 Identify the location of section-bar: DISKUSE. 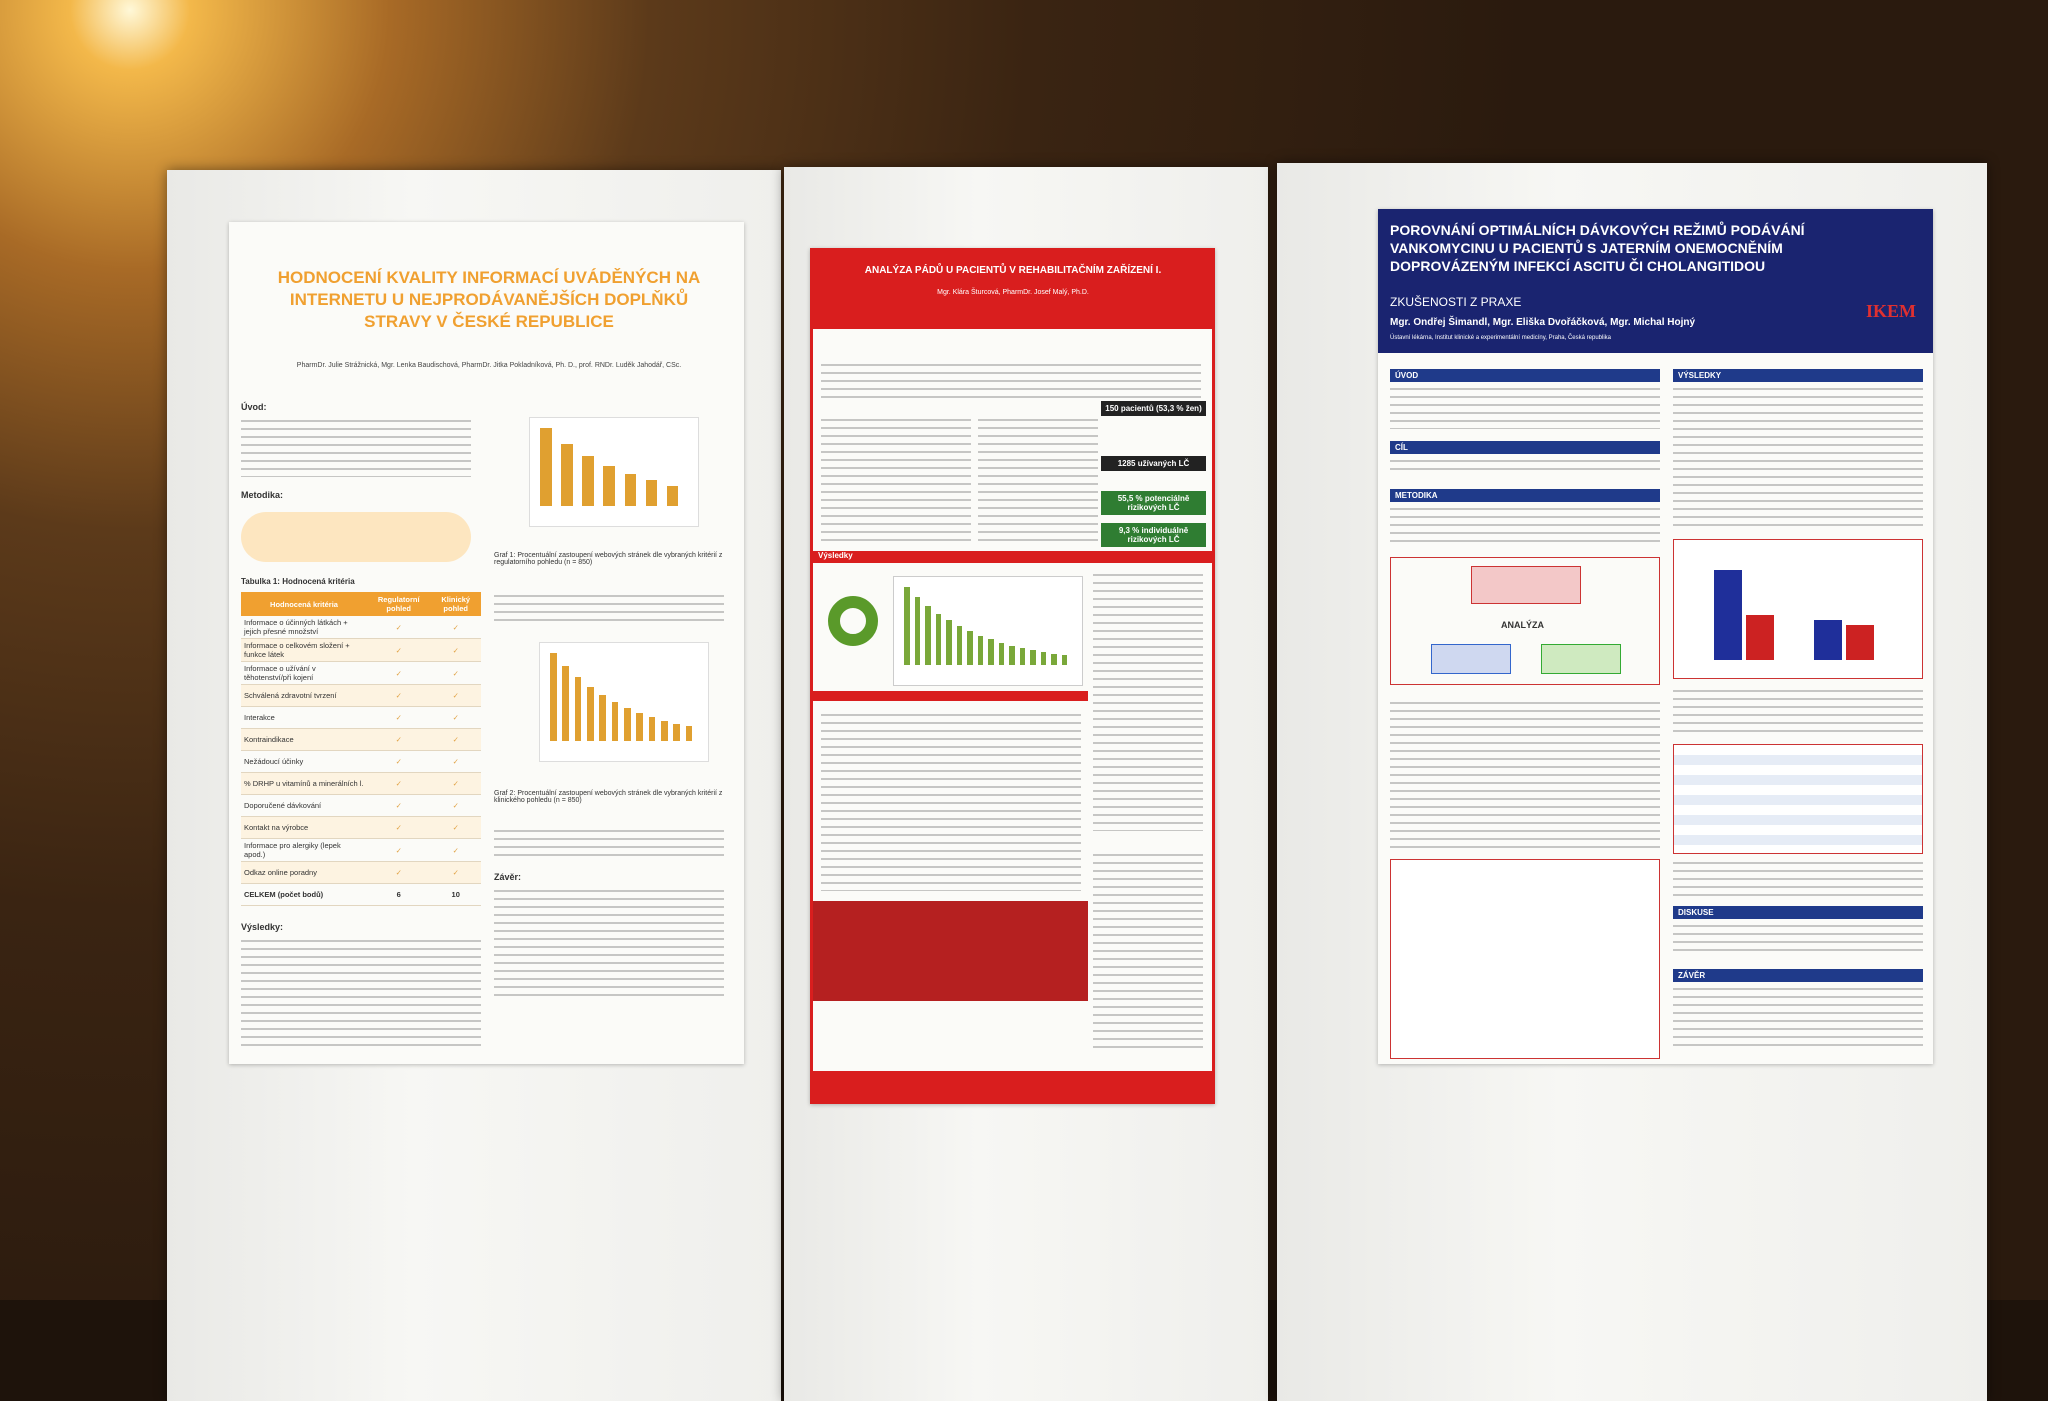
(1798, 912).